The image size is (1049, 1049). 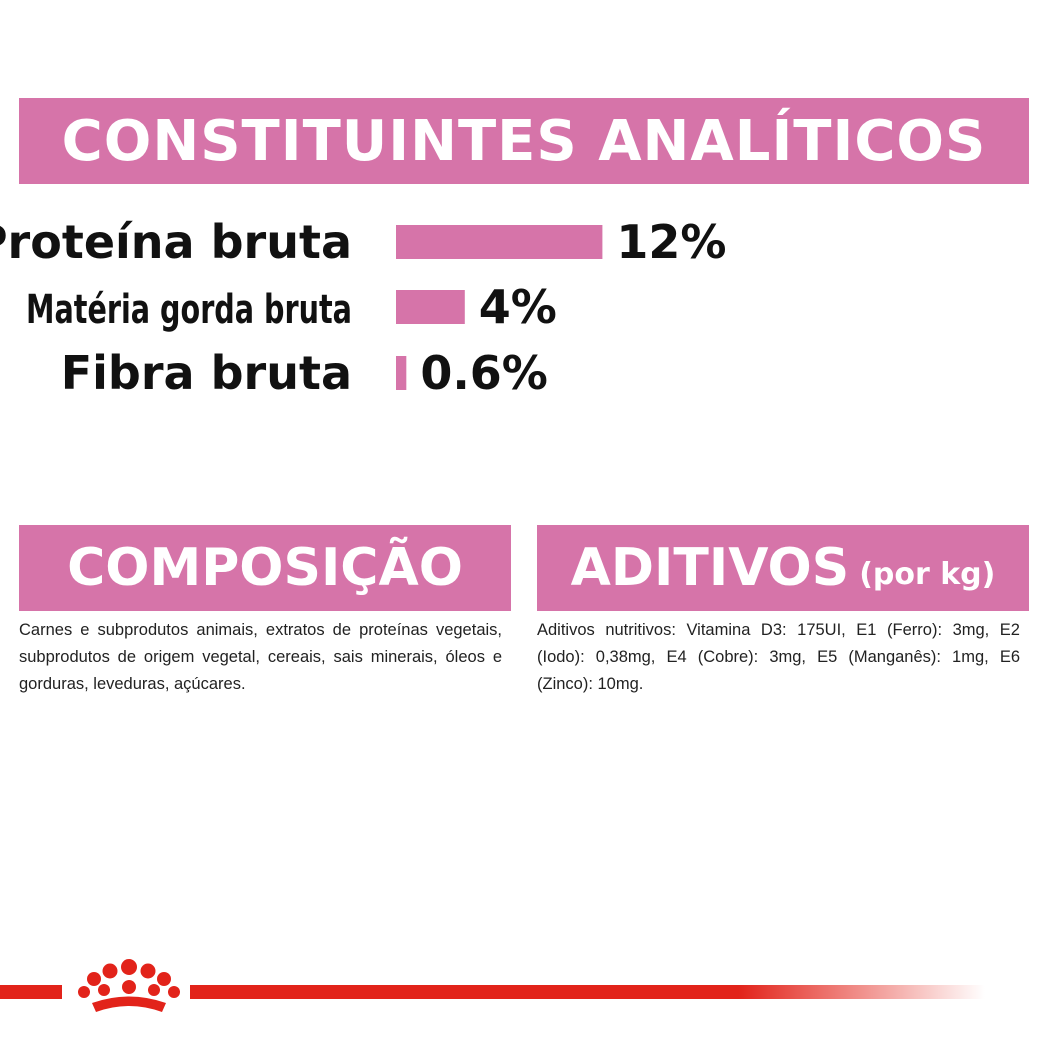 I want to click on logo-bg, so click(x=126, y=990).